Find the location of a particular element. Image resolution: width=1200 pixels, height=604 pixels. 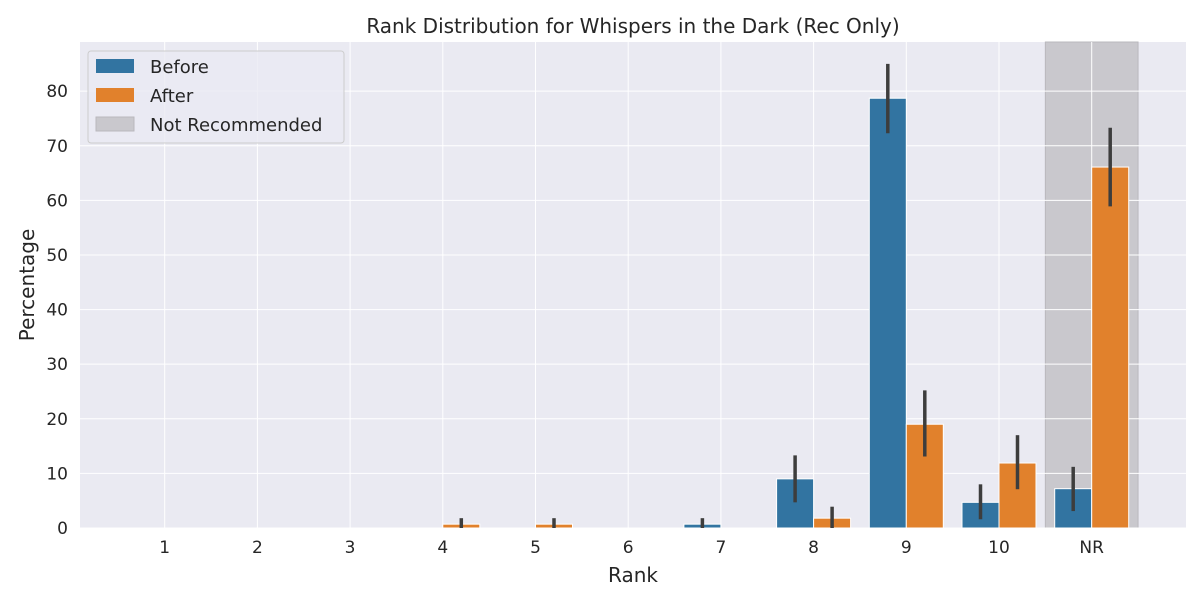

legend-swatch-before is located at coordinates (115, 66).